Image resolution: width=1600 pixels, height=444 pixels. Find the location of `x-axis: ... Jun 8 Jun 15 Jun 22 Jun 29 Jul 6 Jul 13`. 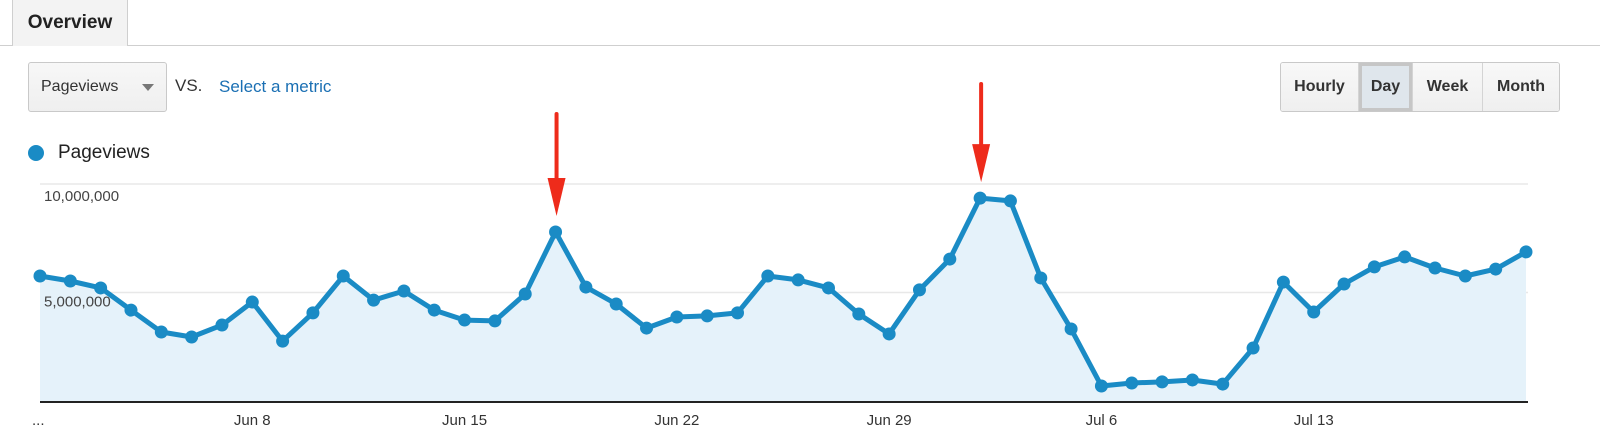

x-axis: ... Jun 8 Jun 15 Jun 22 Jun 29 Jul 6 Jul 13 is located at coordinates (780, 415).